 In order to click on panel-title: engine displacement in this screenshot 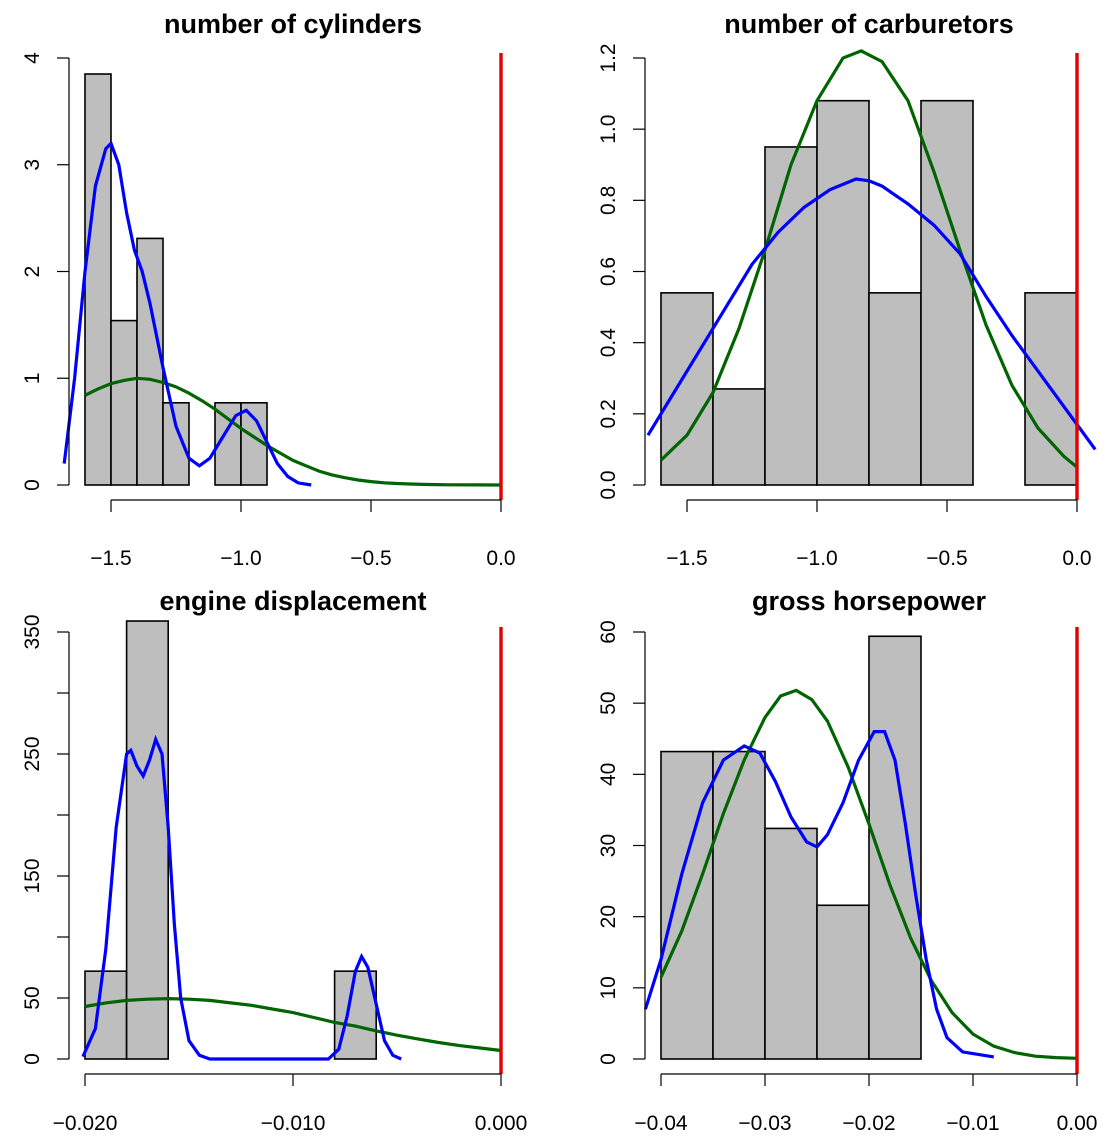, I will do `click(292, 601)`.